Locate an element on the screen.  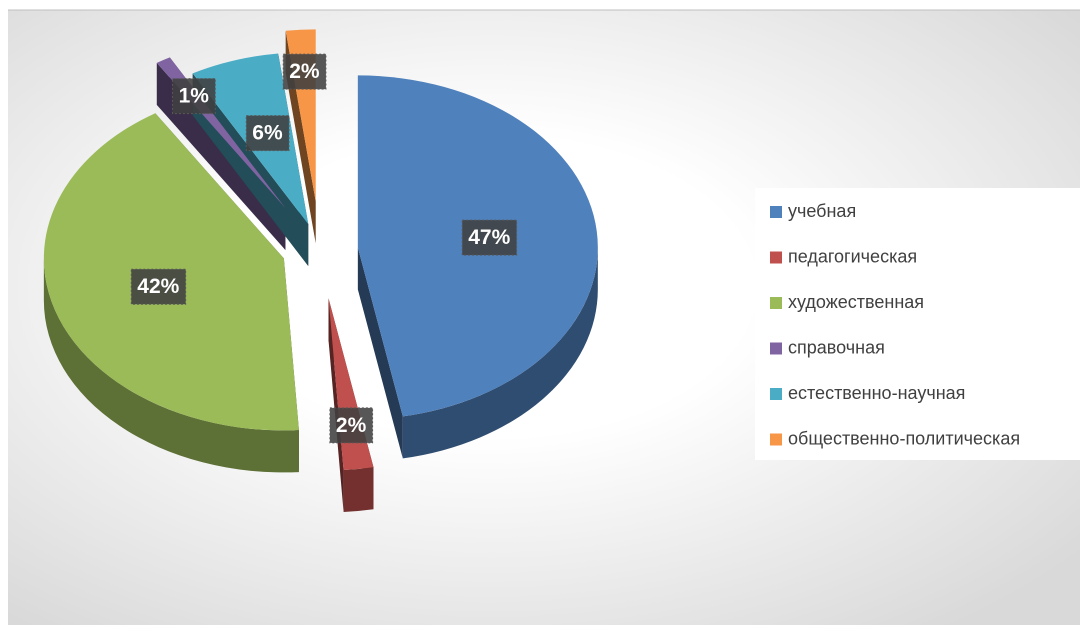
data-label: 42% is located at coordinates (158, 286).